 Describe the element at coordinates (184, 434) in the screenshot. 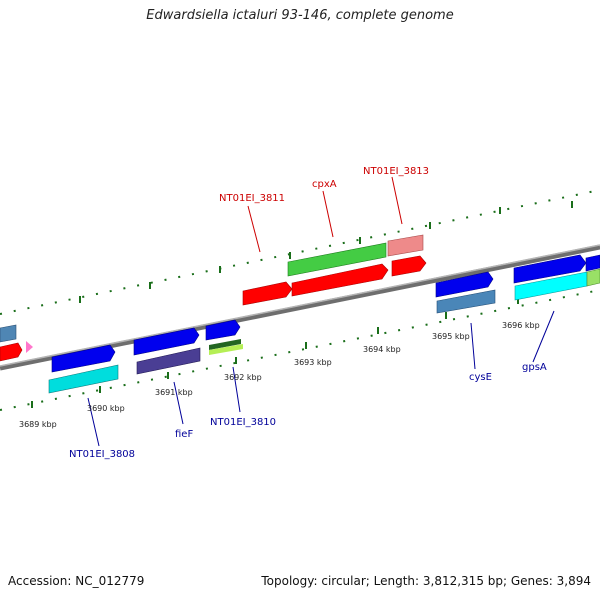

I see `gene-label-fieF: fieF` at that location.